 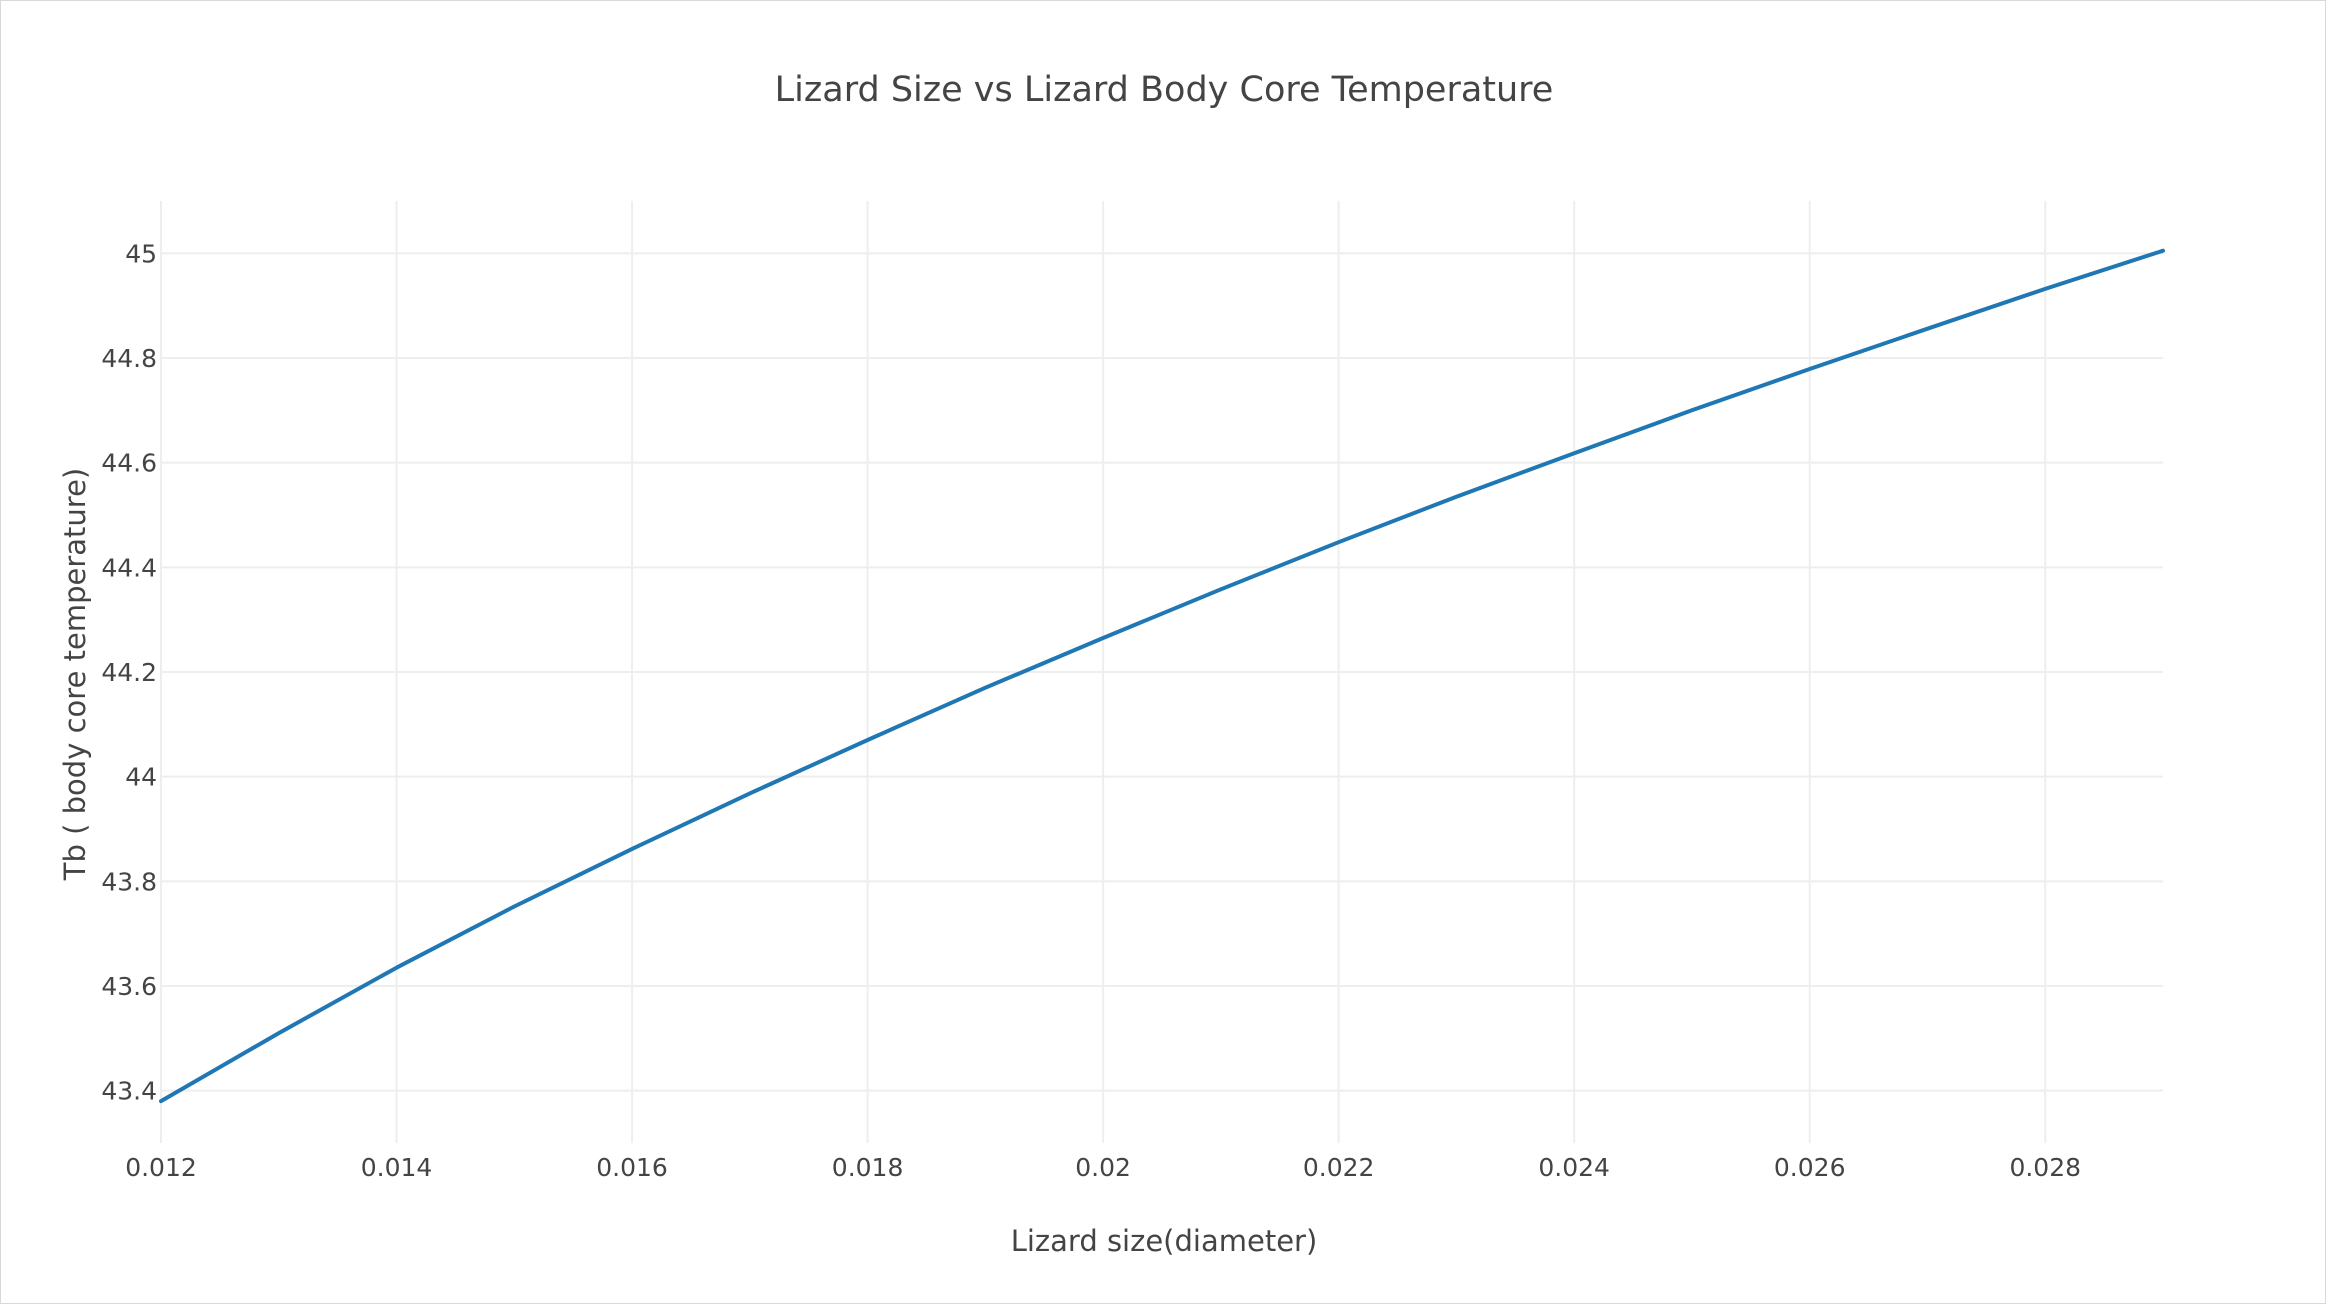 I want to click on x-tick-label: 0.018, so click(x=868, y=1167).